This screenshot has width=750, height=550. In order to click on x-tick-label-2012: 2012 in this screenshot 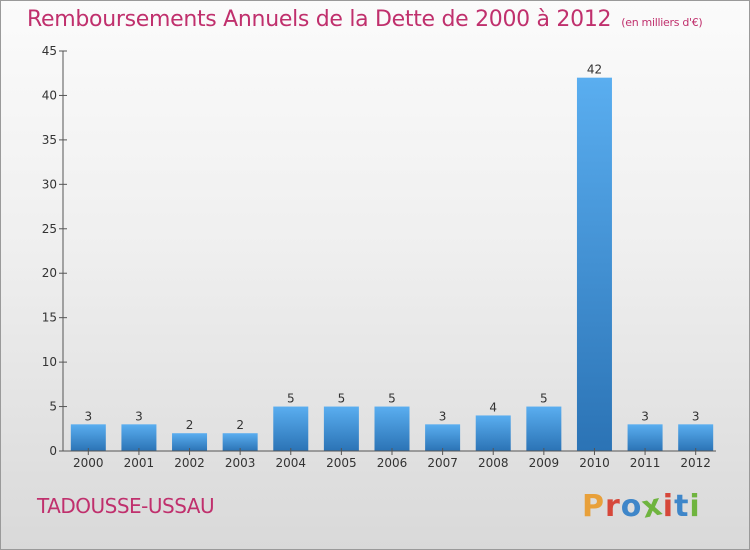, I will do `click(695, 463)`.